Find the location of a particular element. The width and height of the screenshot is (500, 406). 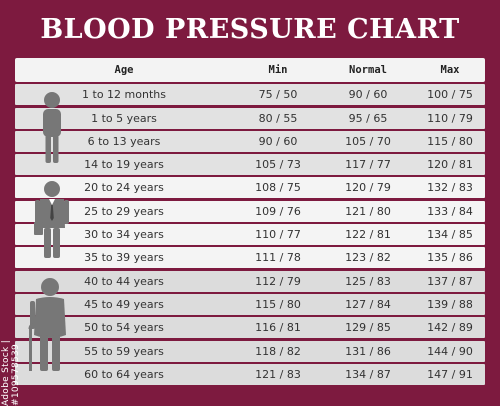

age-cell: 25 to 29 years is located at coordinates (124, 211).